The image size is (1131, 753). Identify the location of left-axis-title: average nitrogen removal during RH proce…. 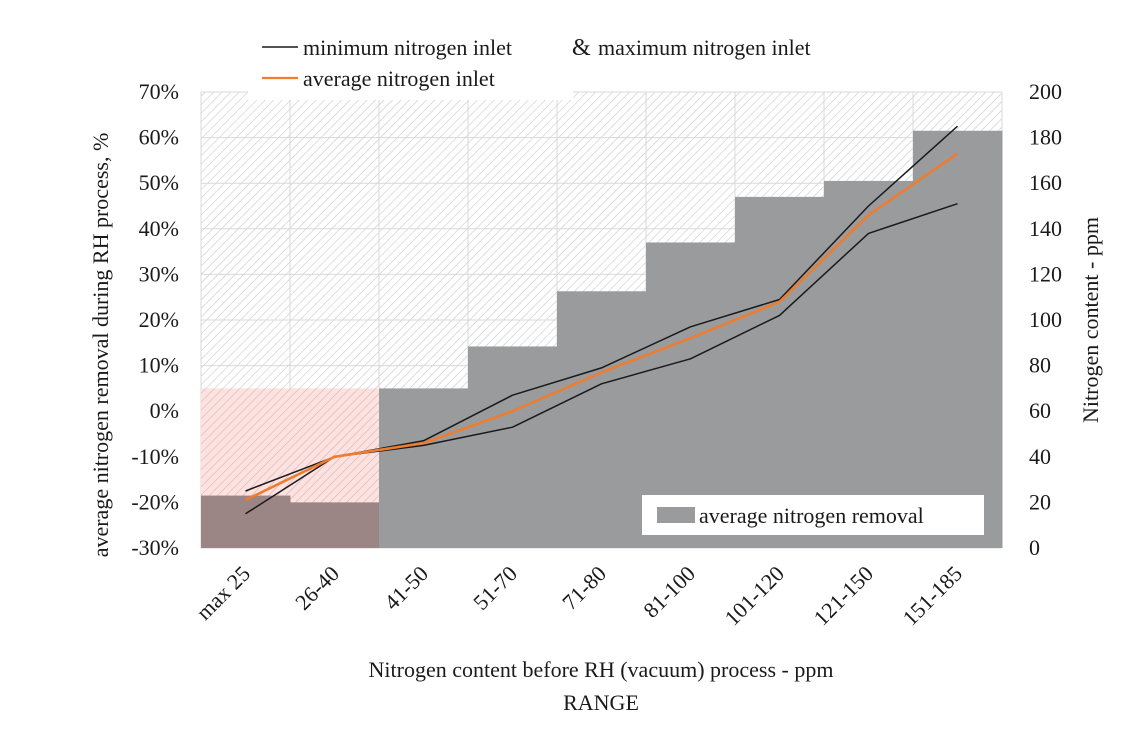
(100, 345).